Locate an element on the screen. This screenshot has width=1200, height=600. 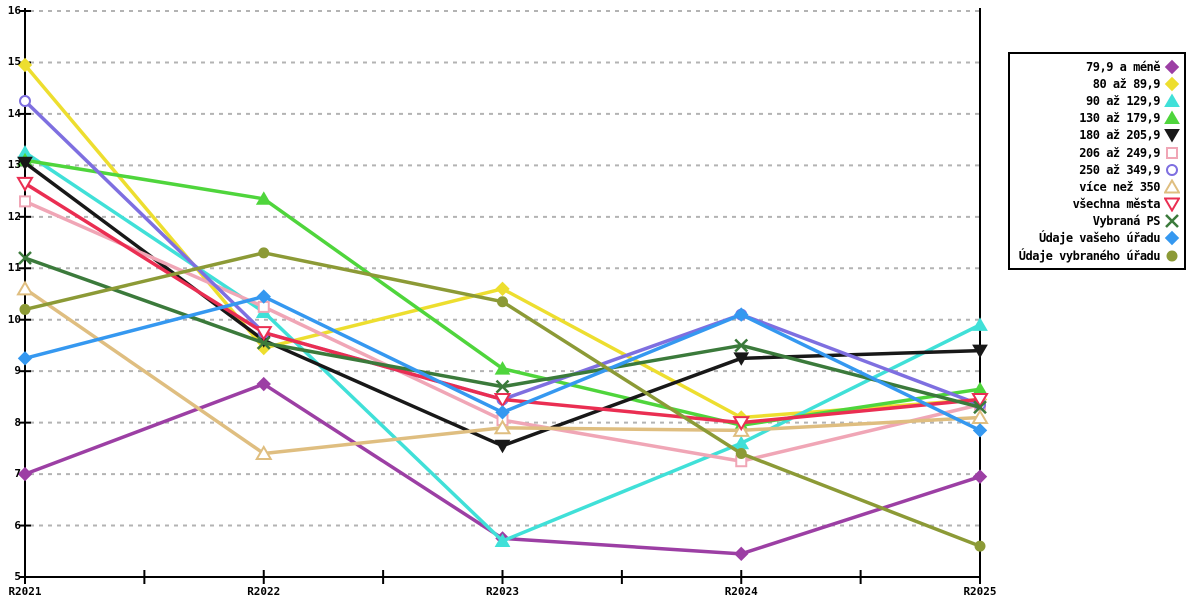
legend-label: 250 až 349,9 is located at coordinates (1119, 169).